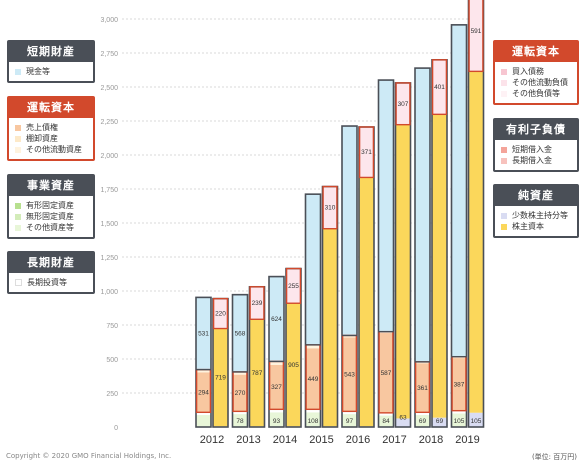 The image size is (585, 470). I want to click on data-label: 93, so click(277, 421).